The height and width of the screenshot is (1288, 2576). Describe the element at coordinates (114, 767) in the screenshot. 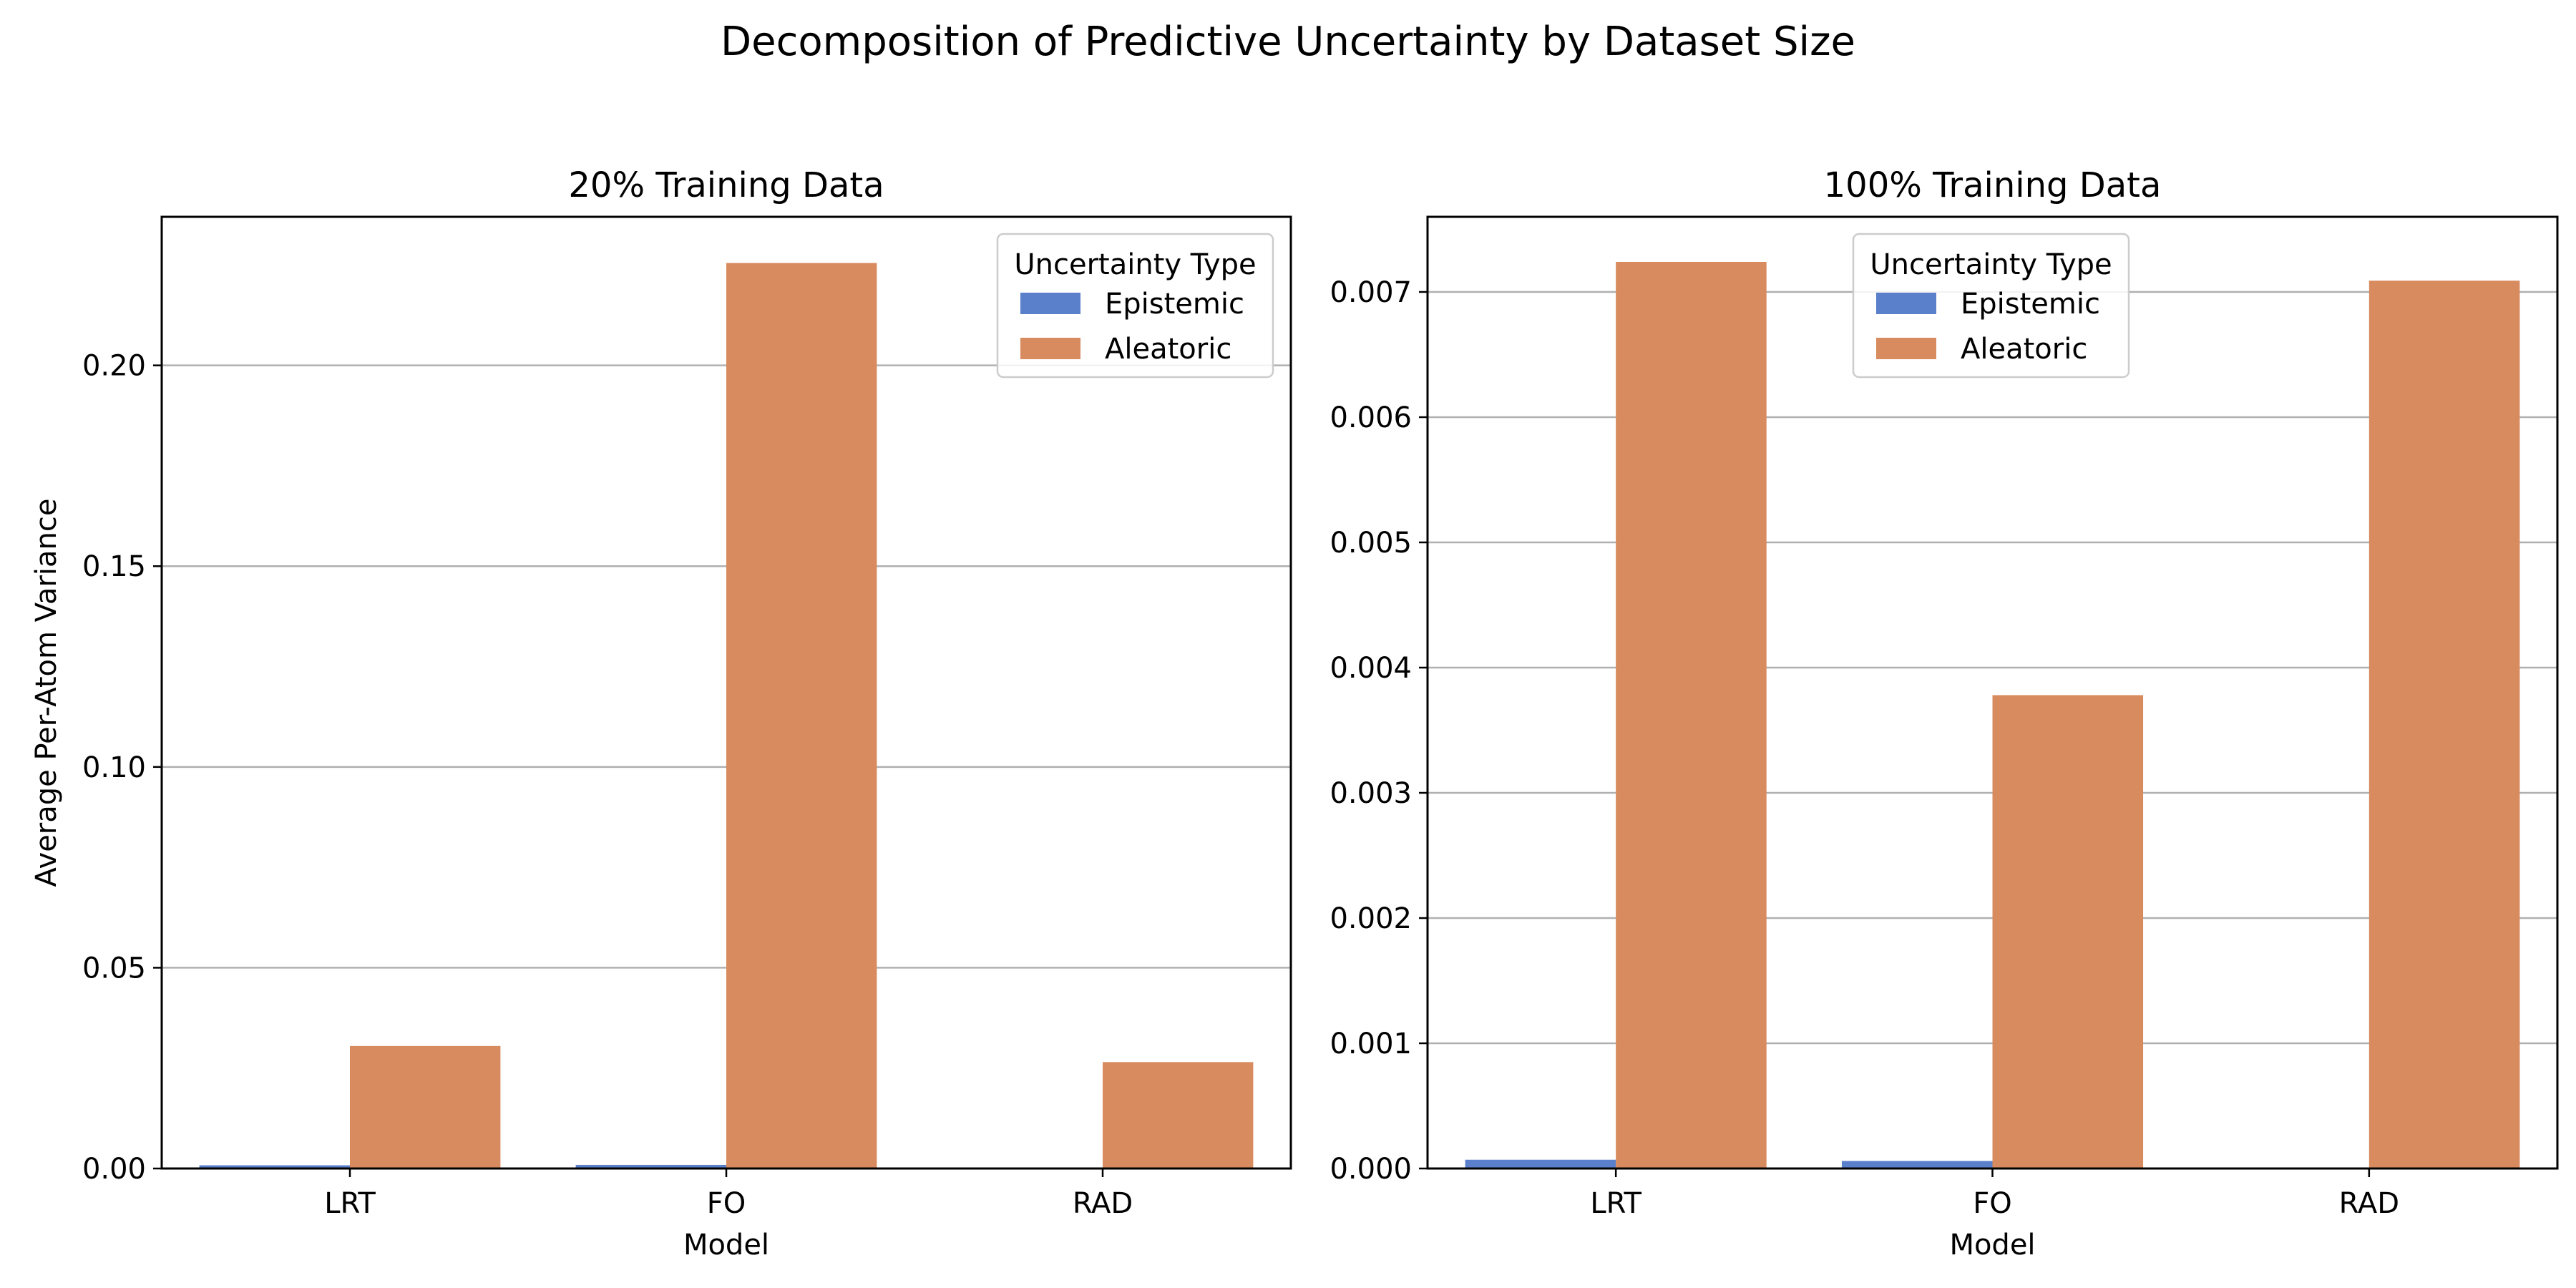

I see `y-tick-label: 0.10` at that location.